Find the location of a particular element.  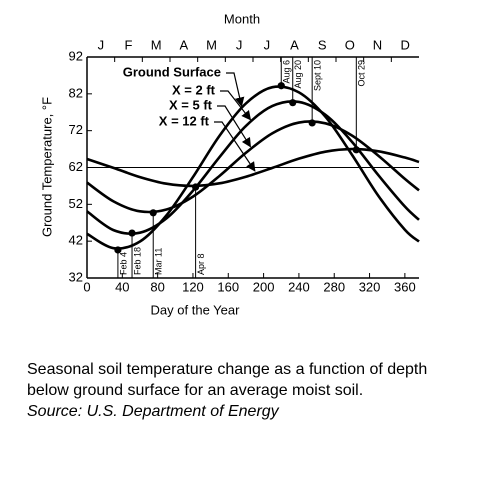

legend-label: X = 12 ft is located at coordinates (184, 120).